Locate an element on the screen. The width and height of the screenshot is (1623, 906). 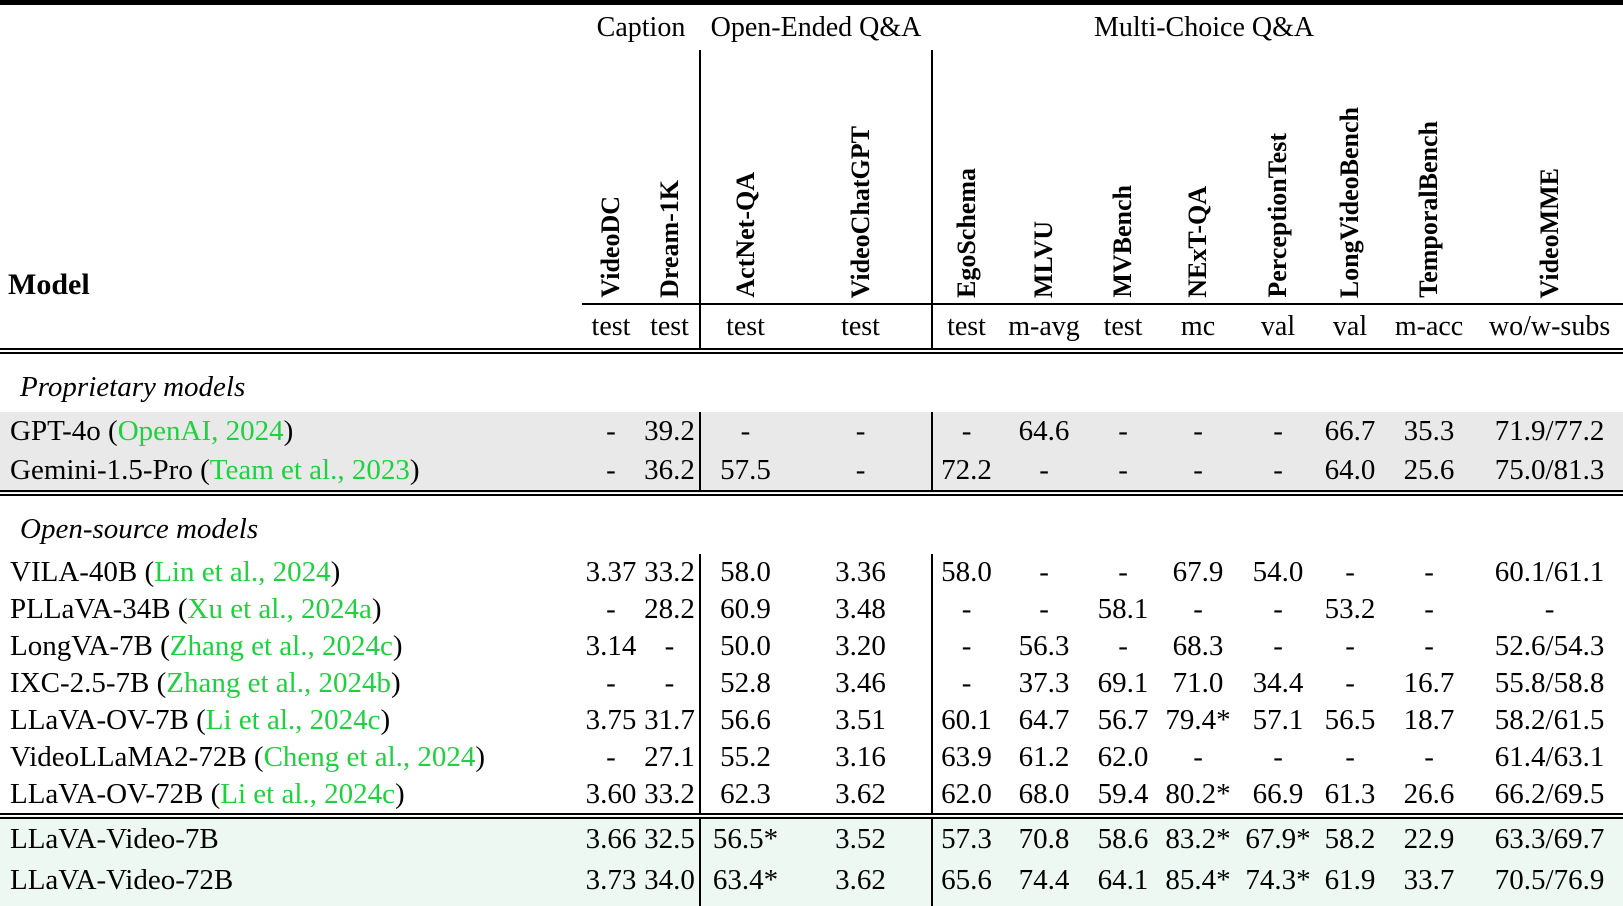
split-mlvu: m-avg is located at coordinates (1044, 329).